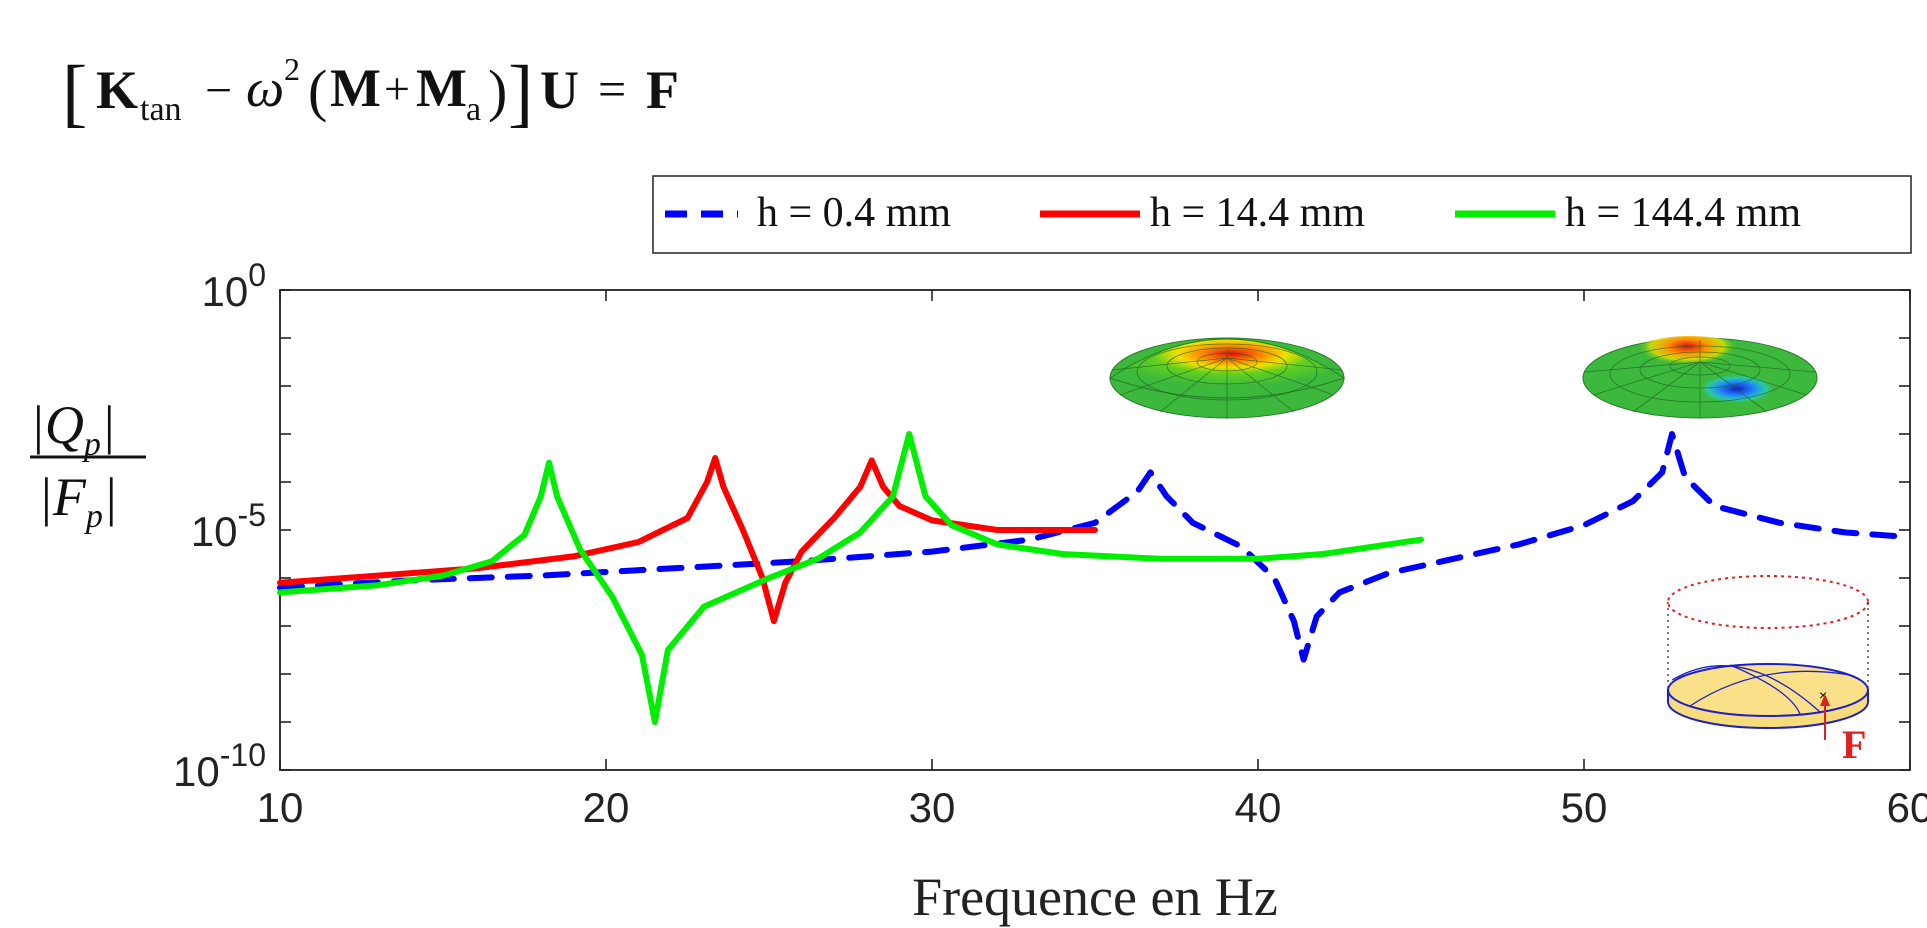 This screenshot has width=1927, height=928. I want to click on equation-omega-sup: 2, so click(292, 69).